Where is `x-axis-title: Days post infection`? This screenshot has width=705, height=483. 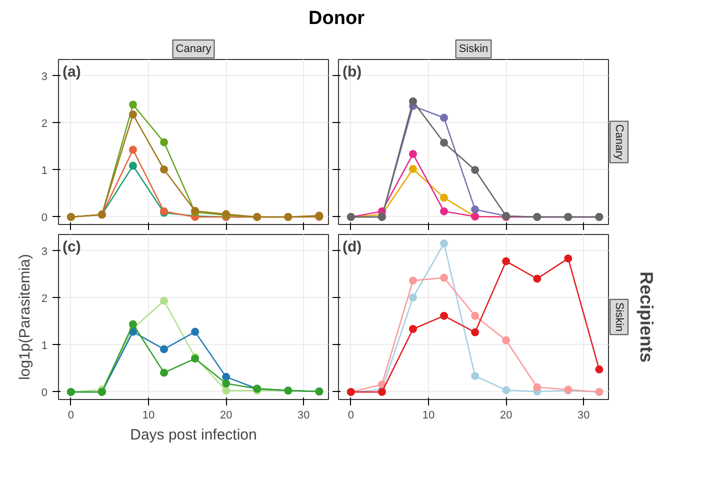 x-axis-title: Days post infection is located at coordinates (193, 435).